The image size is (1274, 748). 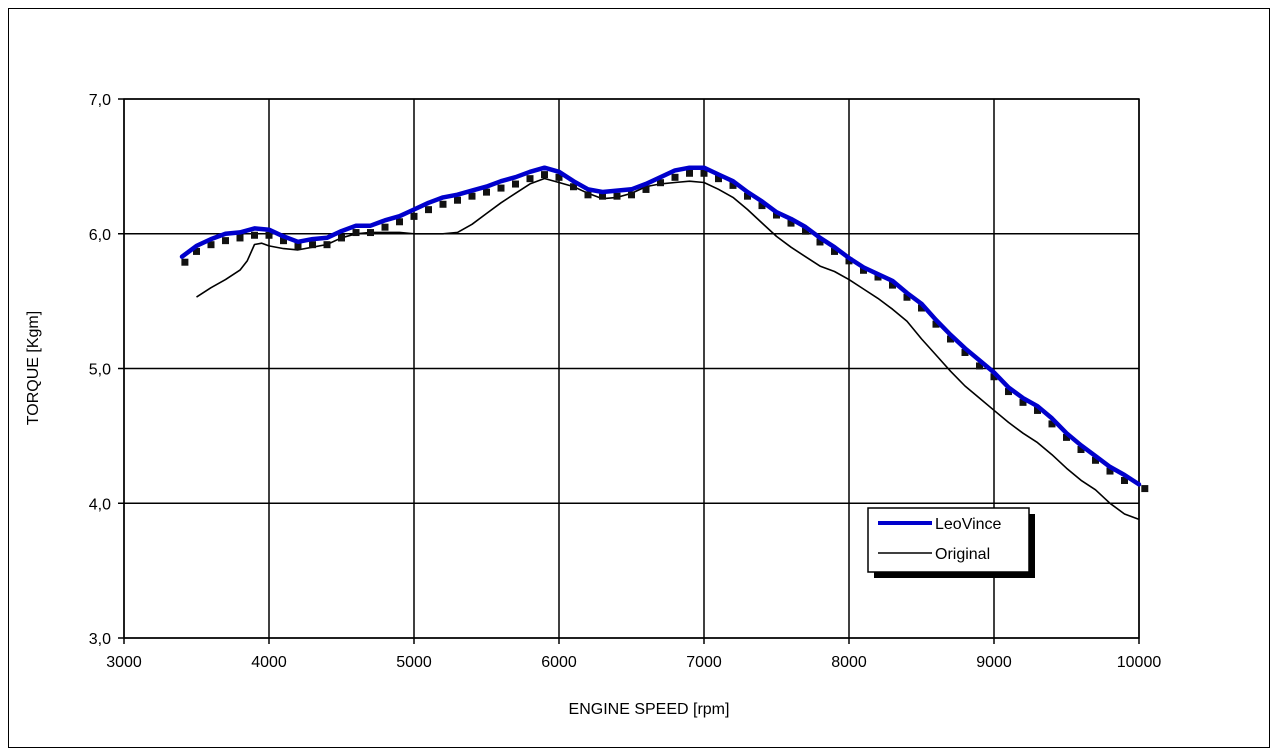 I want to click on x-tick-label: 4000, so click(x=269, y=662).